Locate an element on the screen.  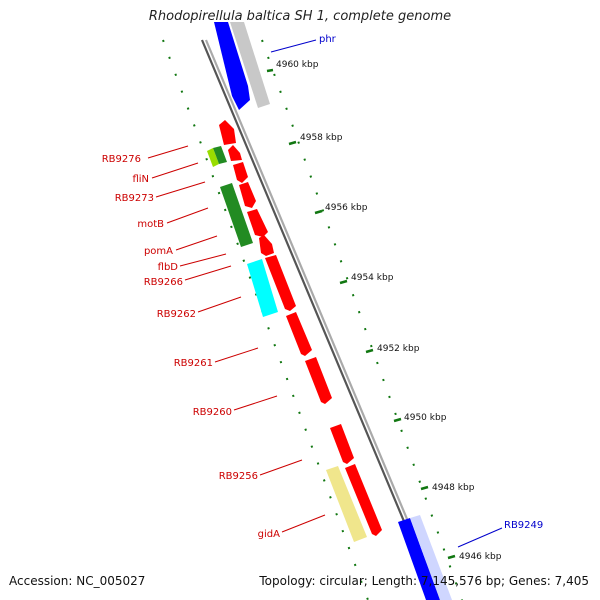
connector-RB9262 is located at coordinates (219, 304).